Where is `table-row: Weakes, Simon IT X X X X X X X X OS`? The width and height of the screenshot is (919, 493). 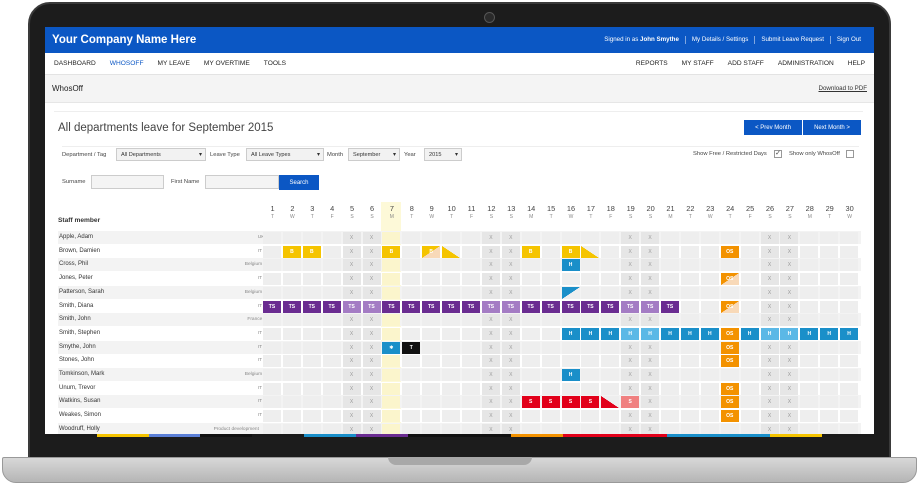
table-row: Weakes, Simon IT X X X X X X X X OS is located at coordinates (459, 416).